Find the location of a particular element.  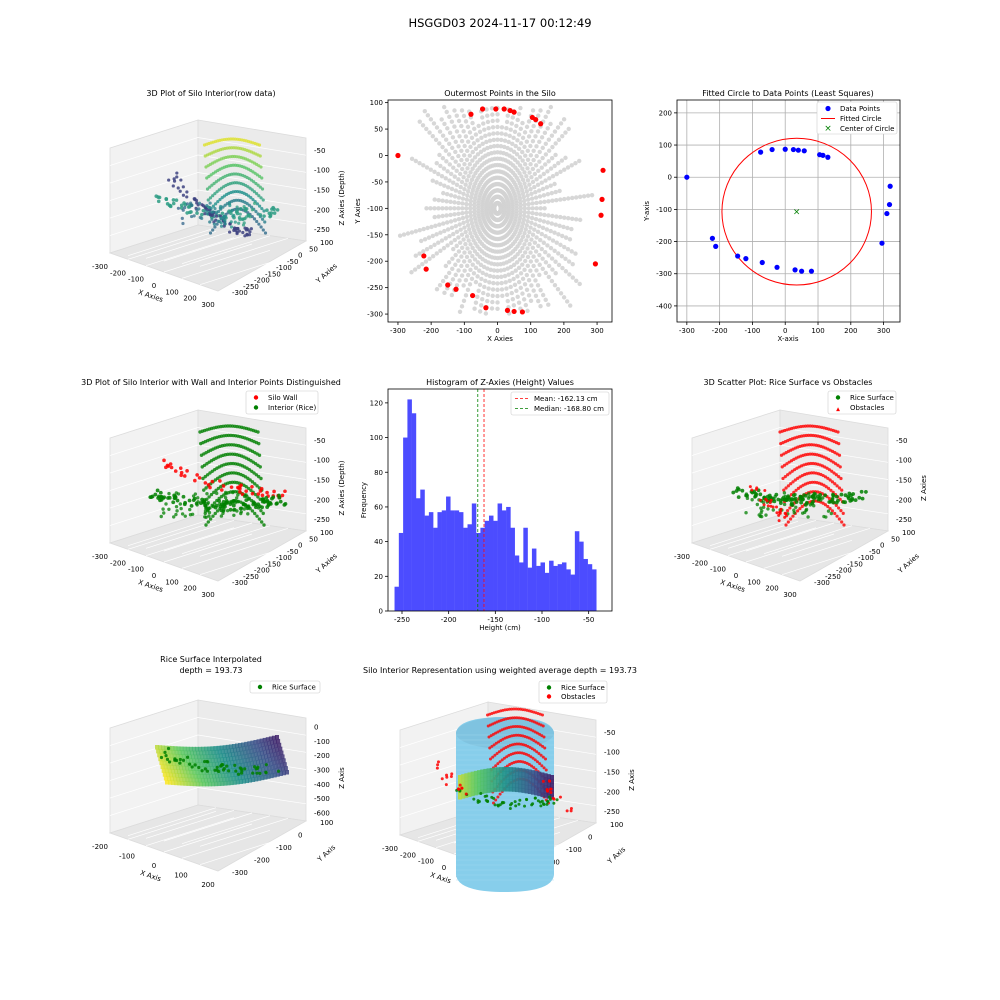

wall-point is located at coordinates (220, 481).